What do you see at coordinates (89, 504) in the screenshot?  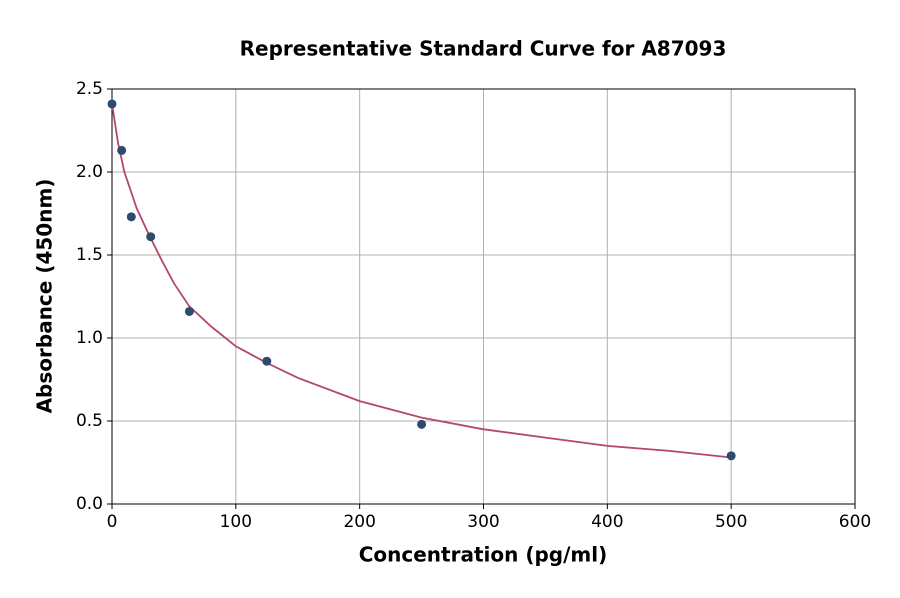 I see `y-tick-label: 0.0` at bounding box center [89, 504].